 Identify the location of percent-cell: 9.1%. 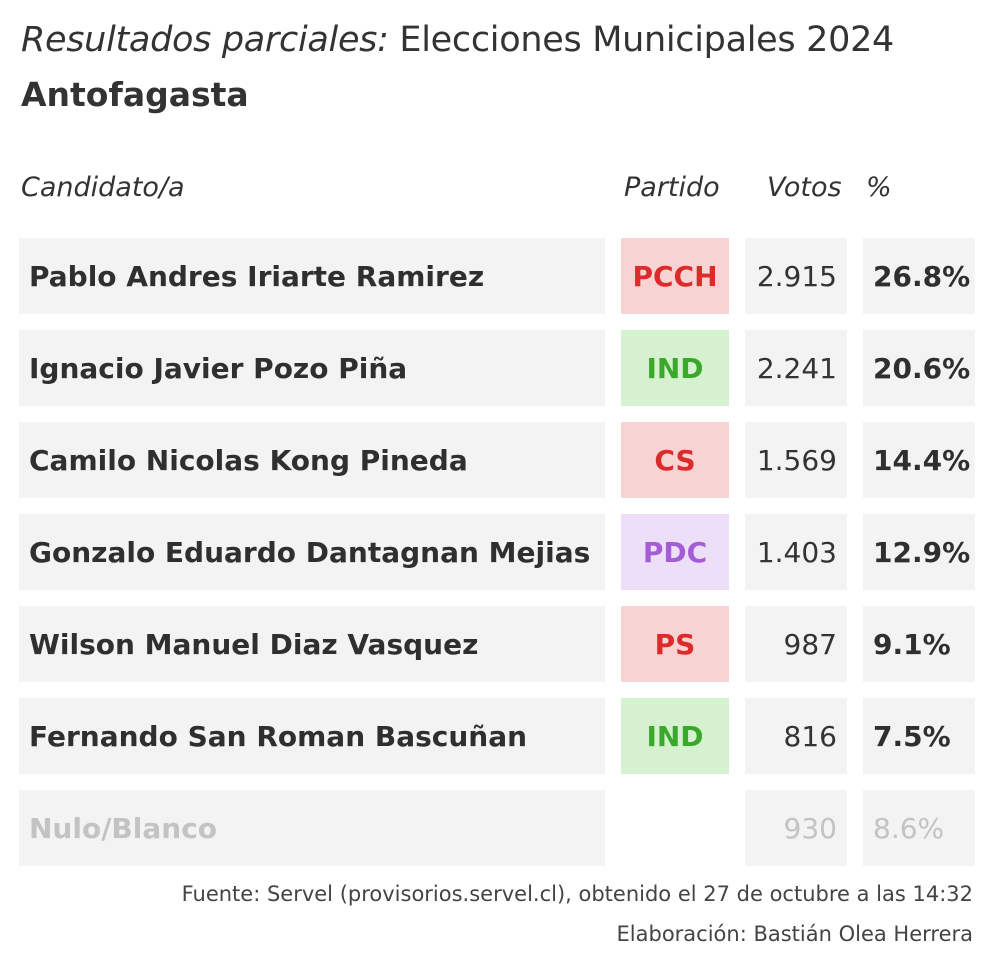
(919, 644).